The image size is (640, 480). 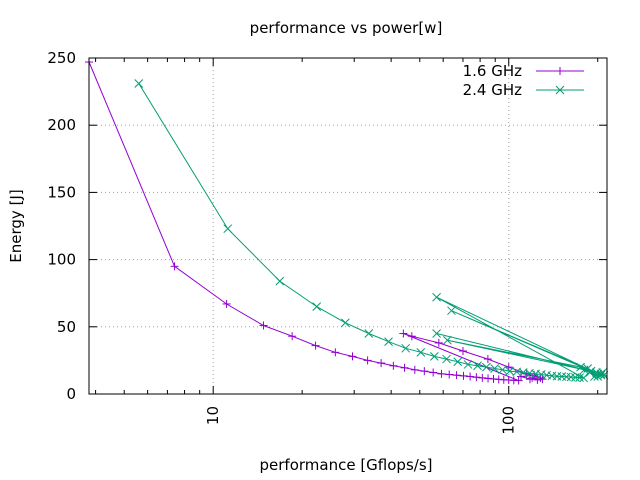 What do you see at coordinates (493, 90) in the screenshot?
I see `legend-label: 2.4 GHz` at bounding box center [493, 90].